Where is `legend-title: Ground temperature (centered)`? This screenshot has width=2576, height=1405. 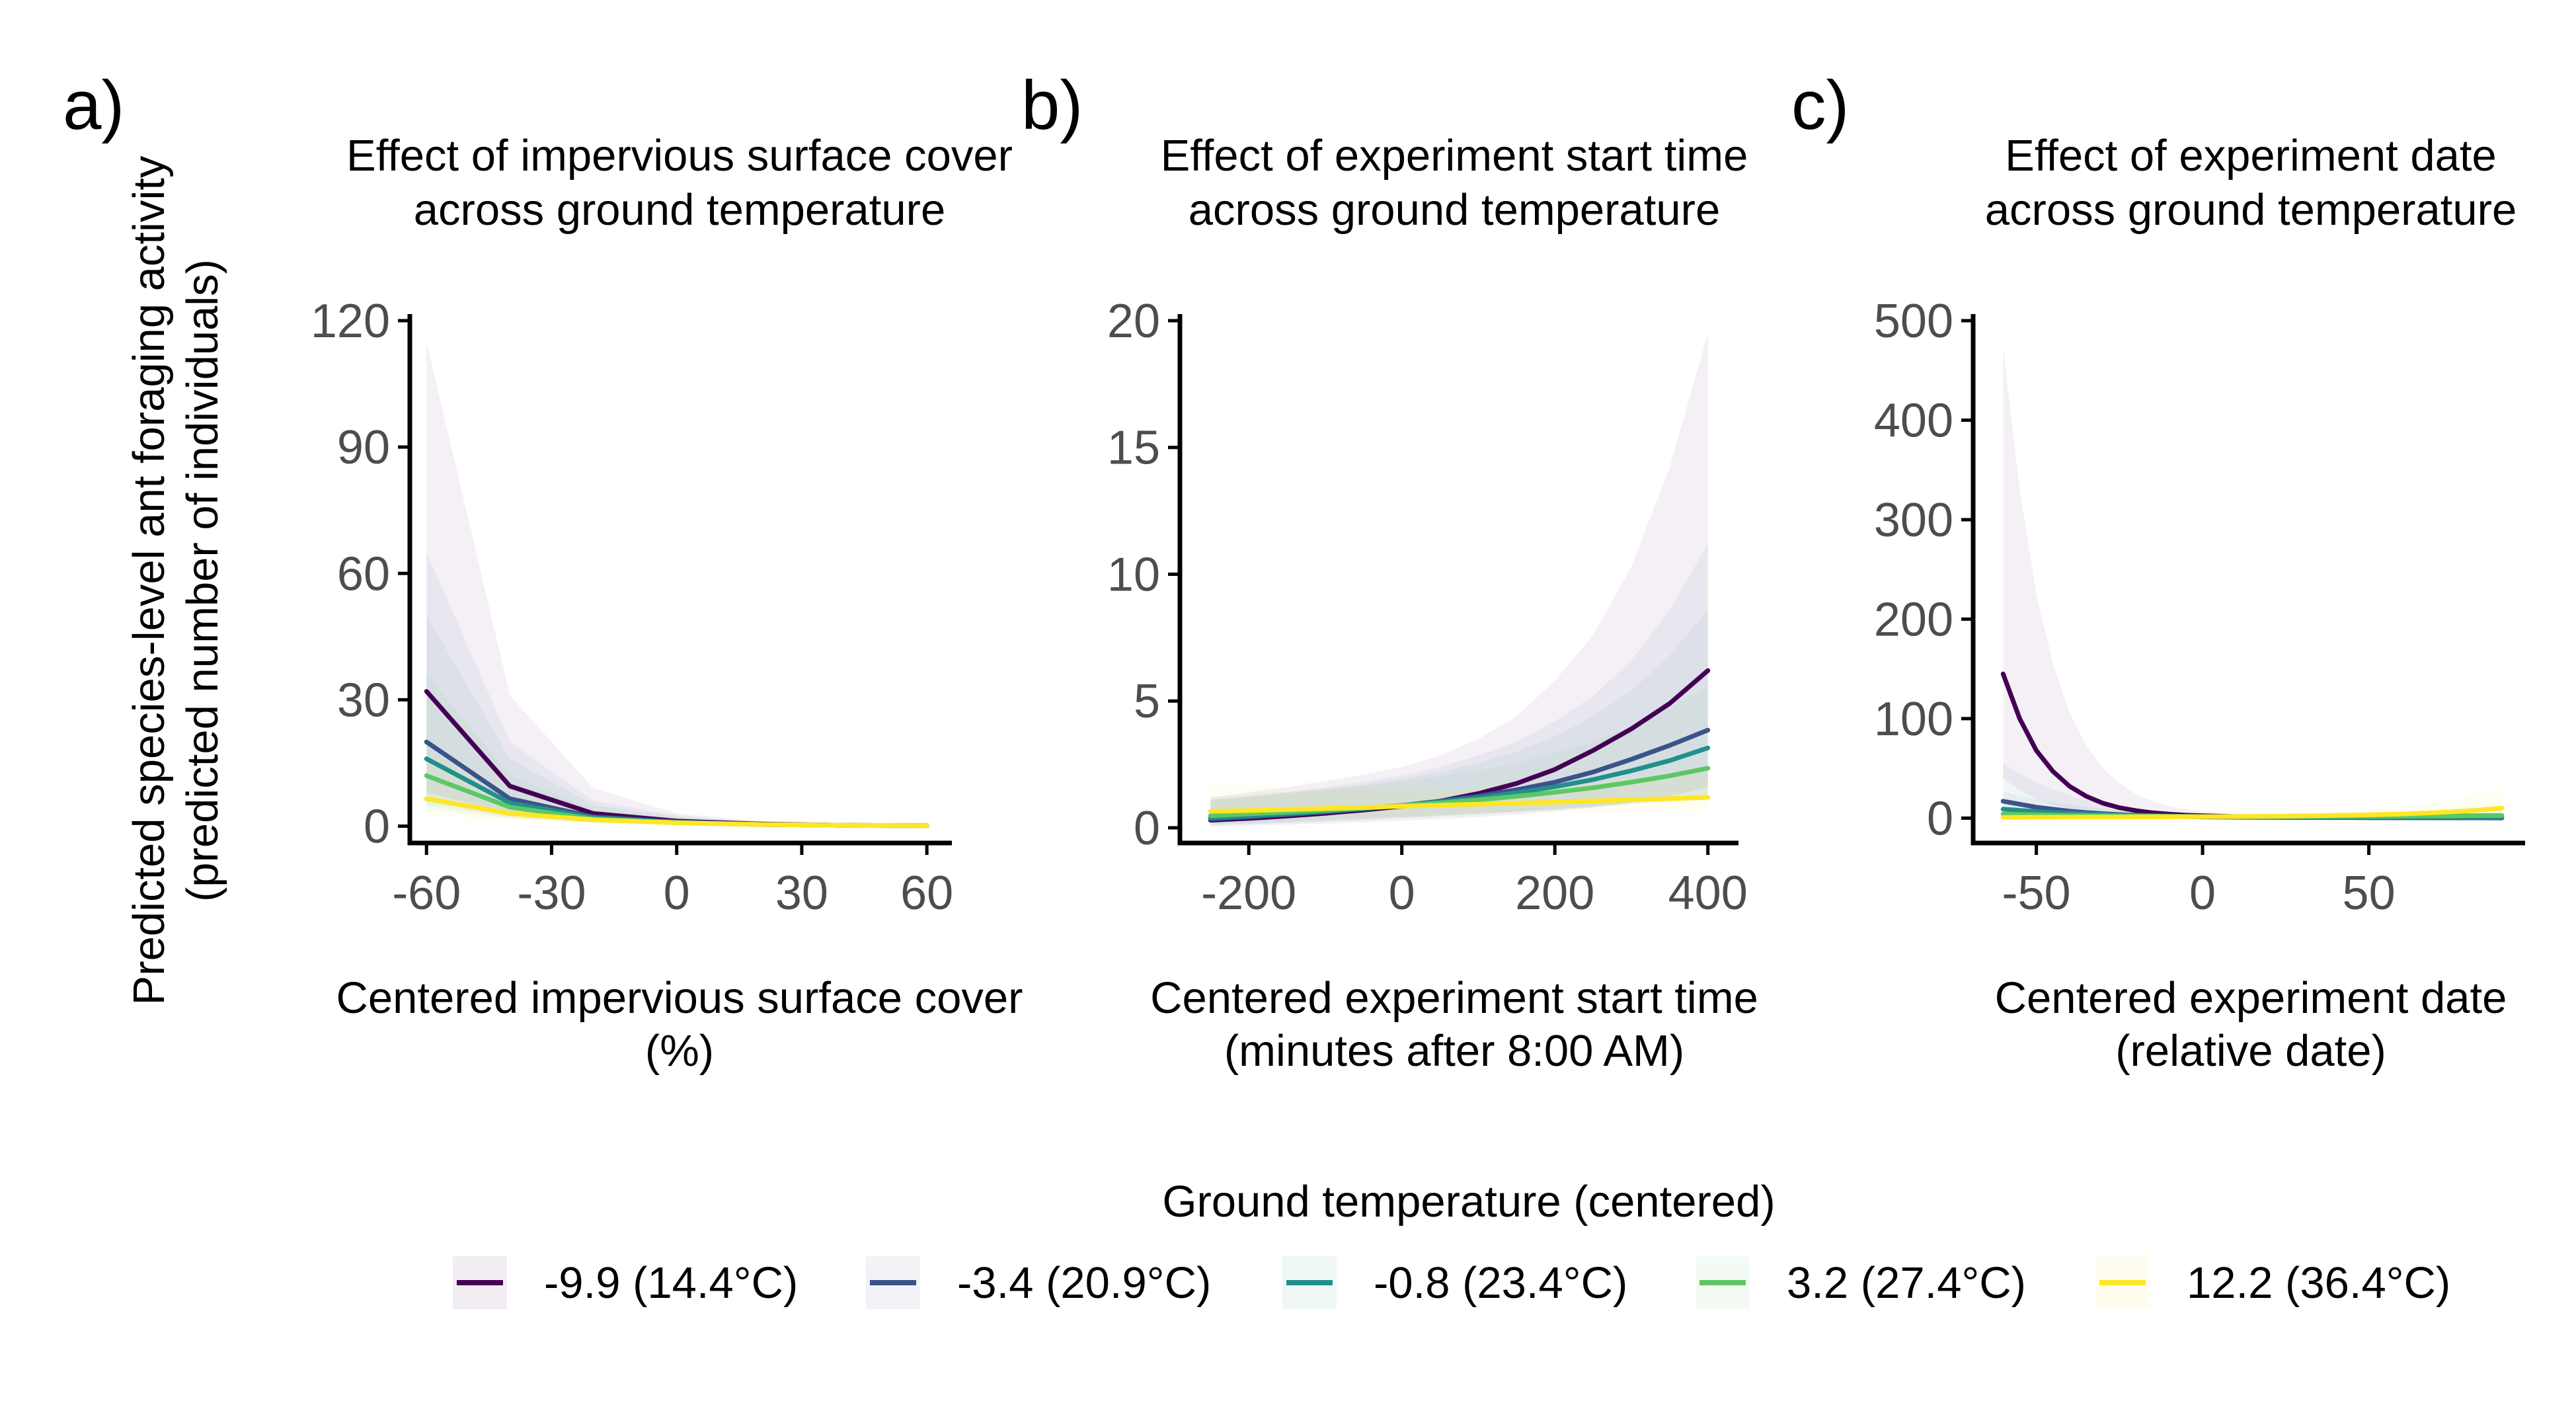 legend-title: Ground temperature (centered) is located at coordinates (1468, 1201).